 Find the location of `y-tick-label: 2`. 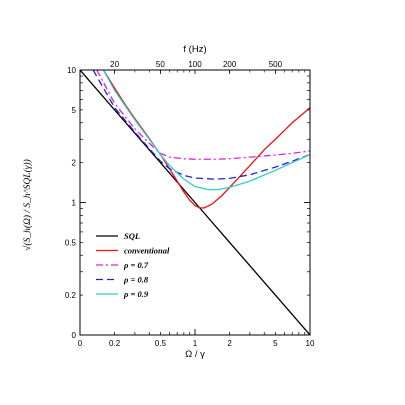

y-tick-label: 2 is located at coordinates (74, 163).